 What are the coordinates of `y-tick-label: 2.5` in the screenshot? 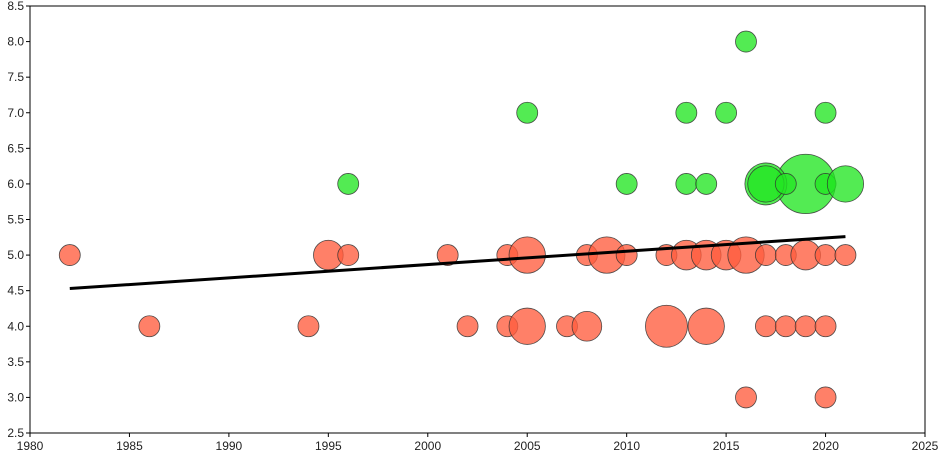 It's located at (15, 433).